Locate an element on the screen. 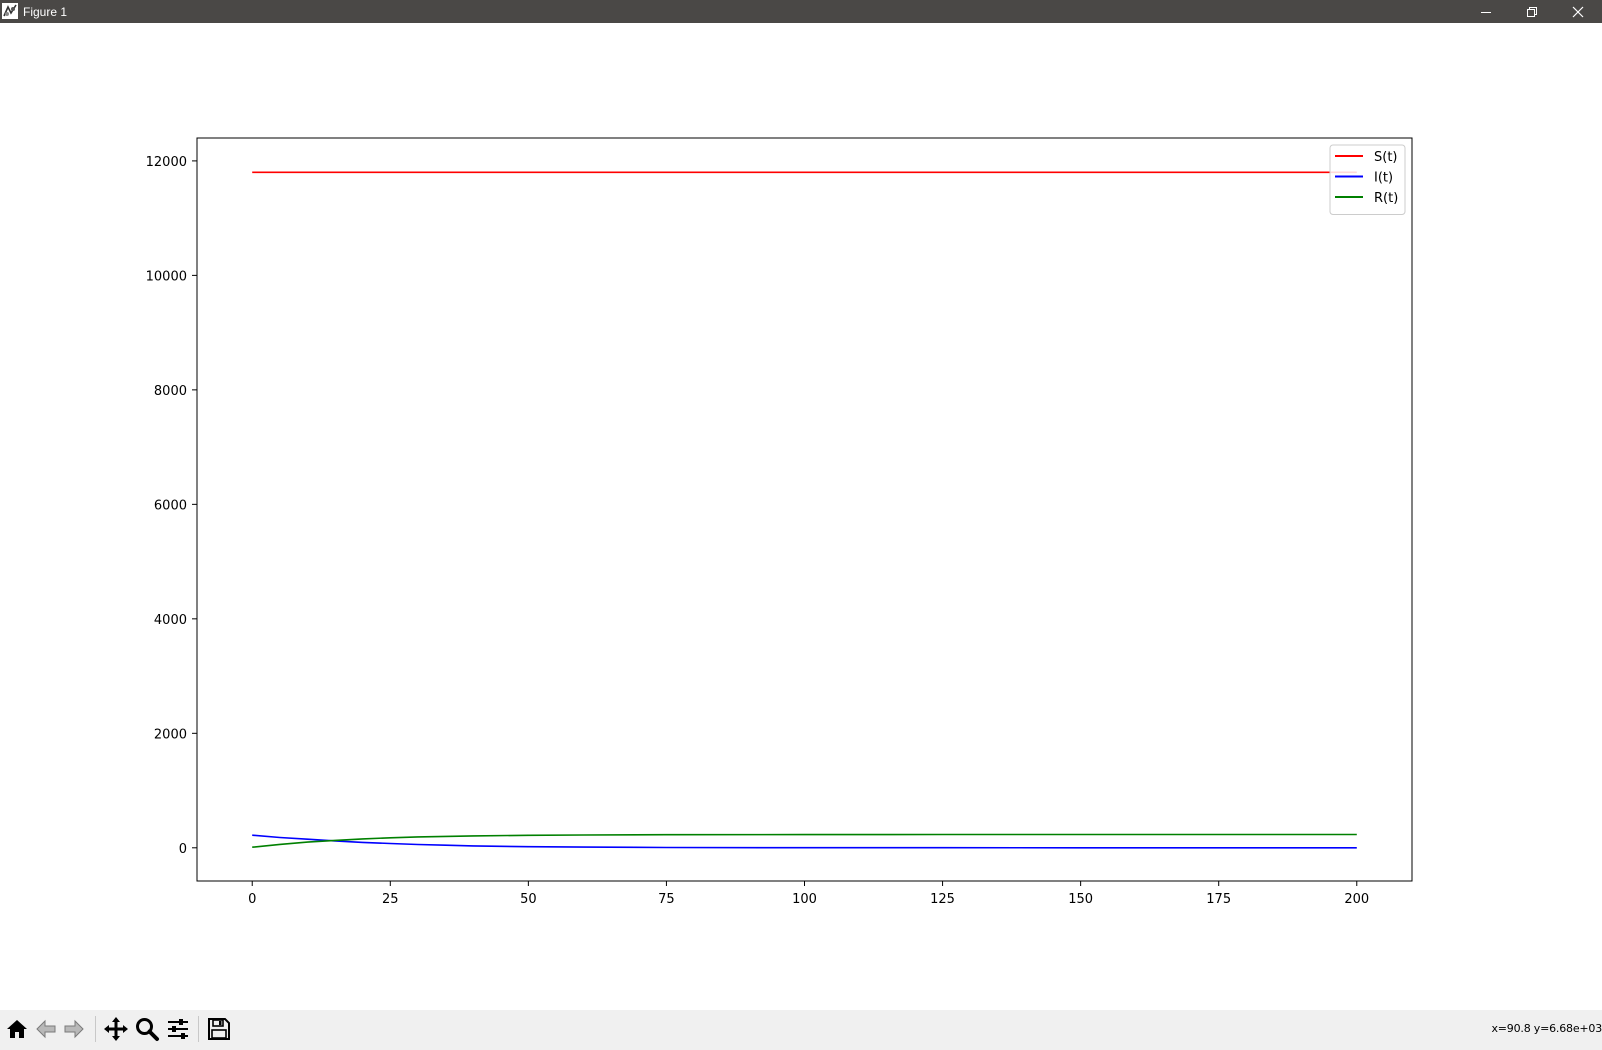 This screenshot has height=1050, width=1602. legend-label: S(t) is located at coordinates (1386, 157).